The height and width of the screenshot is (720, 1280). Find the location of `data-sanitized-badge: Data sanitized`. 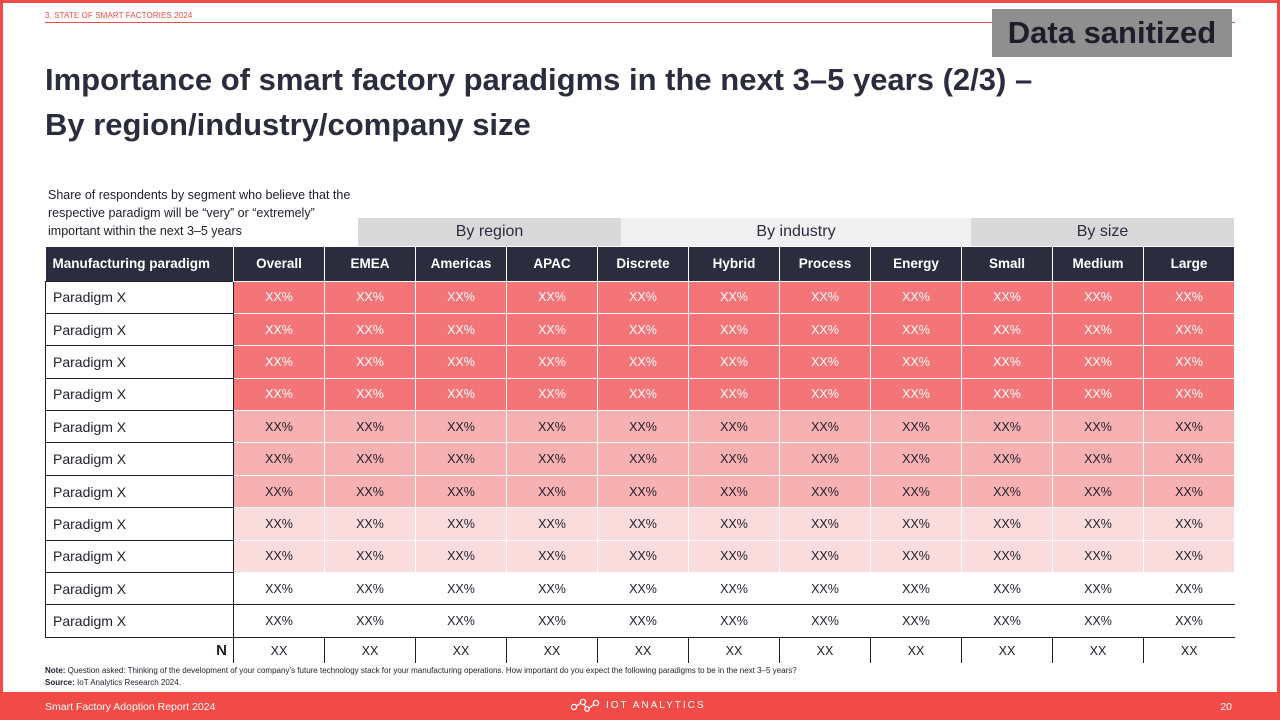

data-sanitized-badge: Data sanitized is located at coordinates (1112, 33).